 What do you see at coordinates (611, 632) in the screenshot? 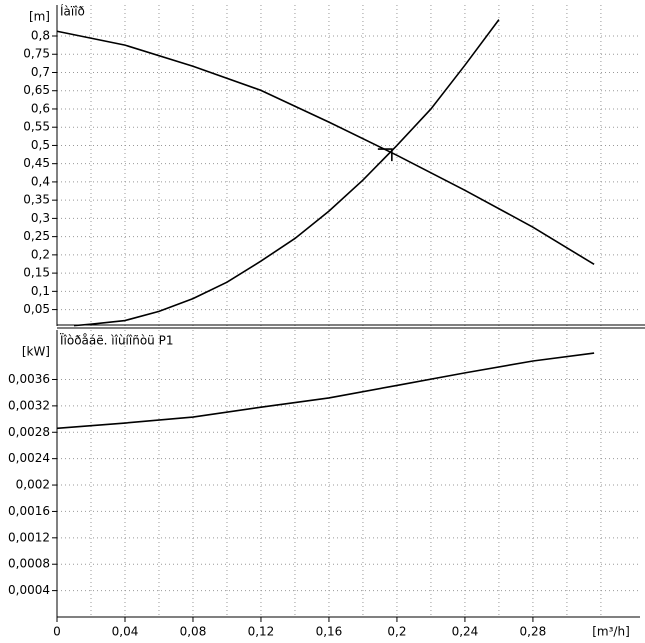
I see `x-axis-label: [m³/h]` at bounding box center [611, 632].